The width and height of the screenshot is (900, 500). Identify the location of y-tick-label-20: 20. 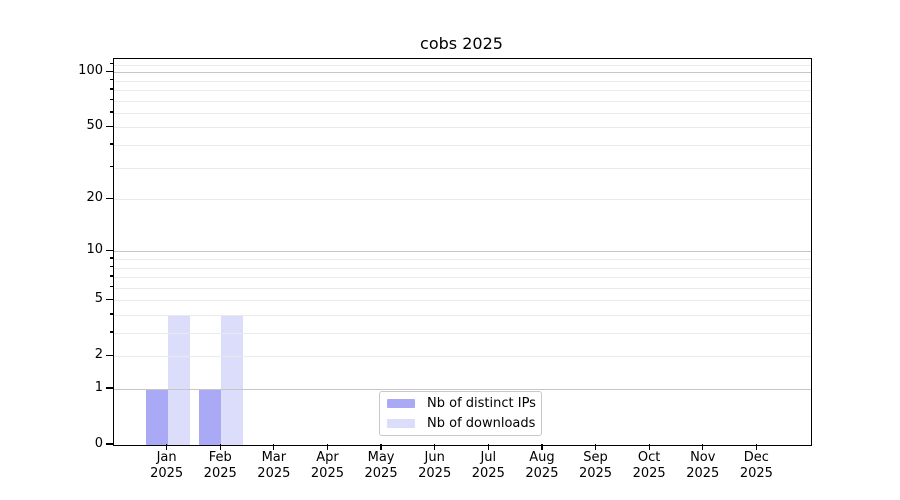
(94, 198).